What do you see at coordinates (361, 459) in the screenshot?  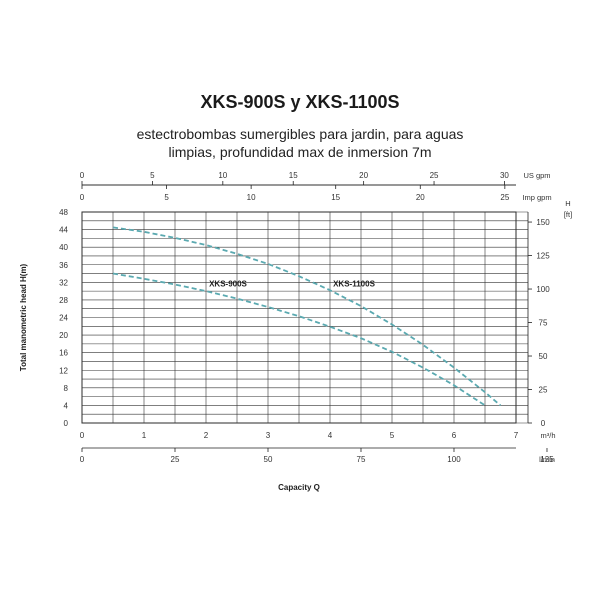 I see `lmin-tick-label: 75` at bounding box center [361, 459].